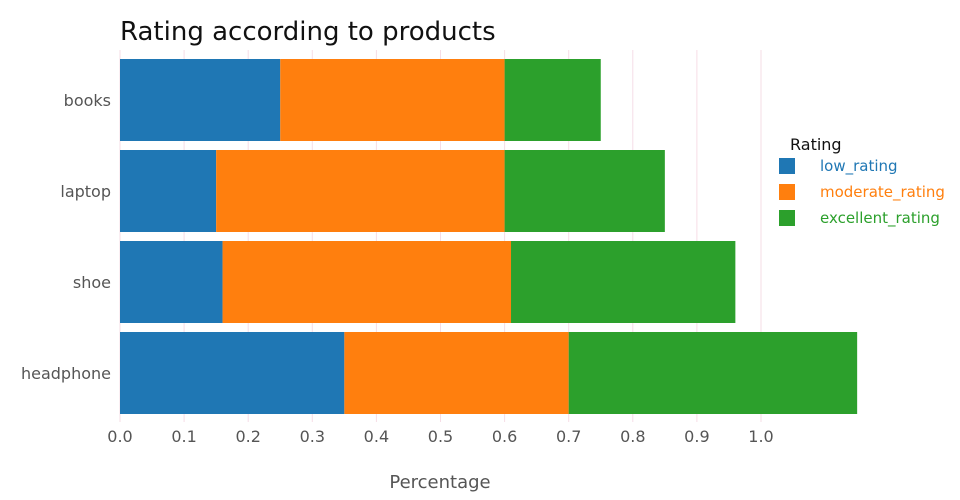 This screenshot has width=960, height=500. Describe the element at coordinates (787, 192) in the screenshot. I see `legend-swatch-moderate_rating` at that location.